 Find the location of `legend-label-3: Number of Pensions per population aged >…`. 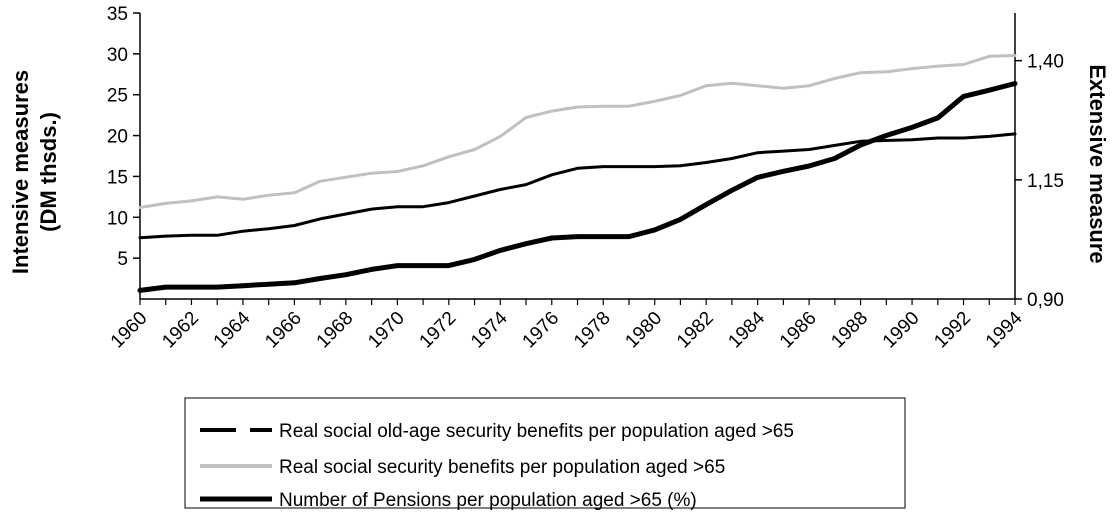

legend-label-3: Number of Pensions per population aged >… is located at coordinates (488, 500).